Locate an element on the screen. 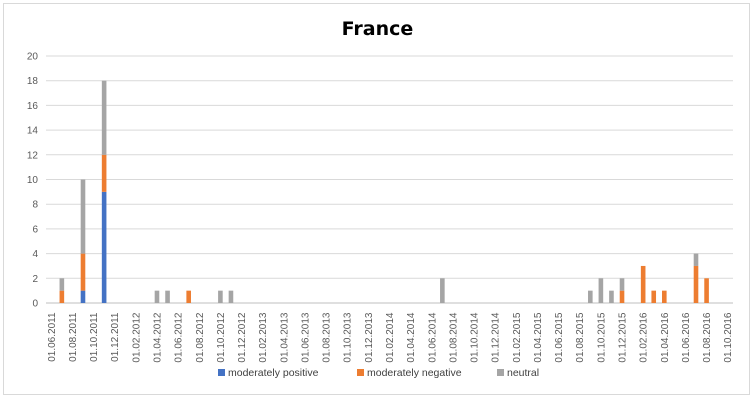  x-tick-label: 01.04.2012 is located at coordinates (157, 337).